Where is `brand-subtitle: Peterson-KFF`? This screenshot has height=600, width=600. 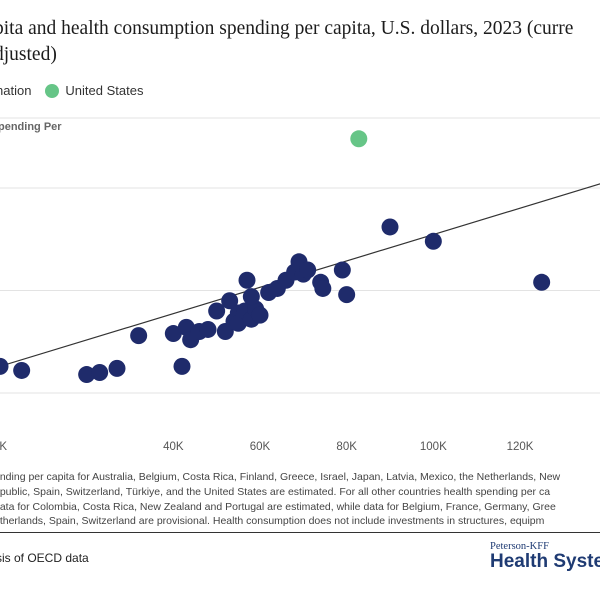 brand-subtitle: Peterson-KFF is located at coordinates (519, 546).